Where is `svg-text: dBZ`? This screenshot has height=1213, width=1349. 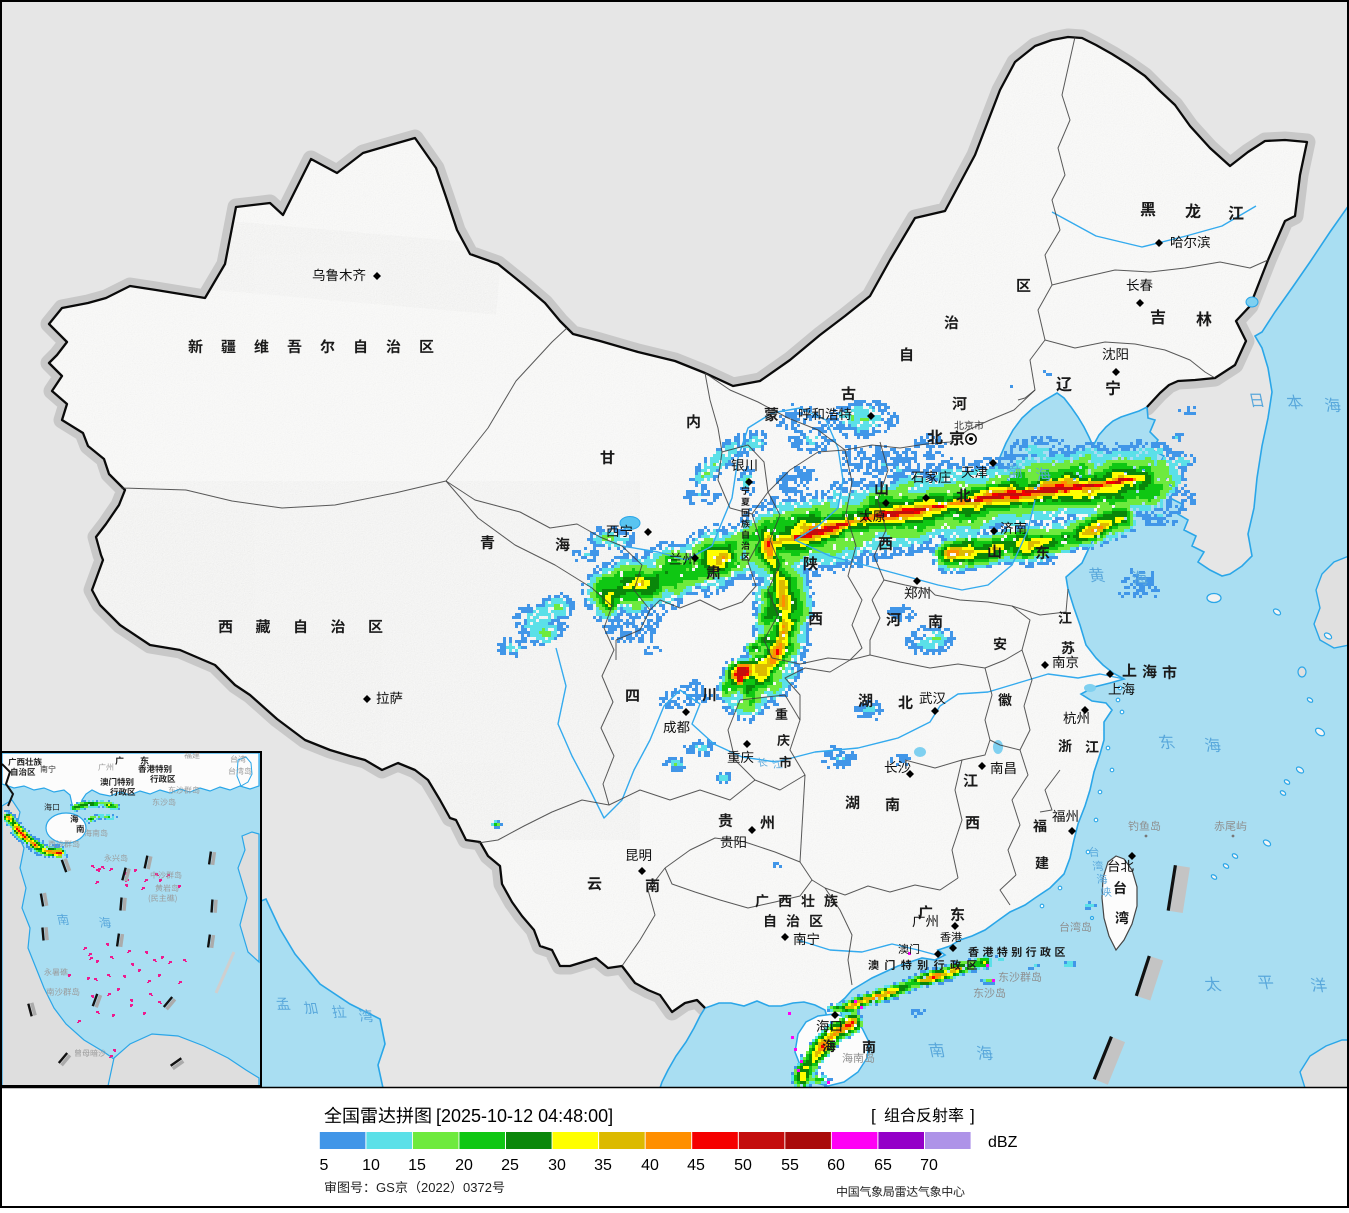 svg-text: dBZ is located at coordinates (1003, 1142).